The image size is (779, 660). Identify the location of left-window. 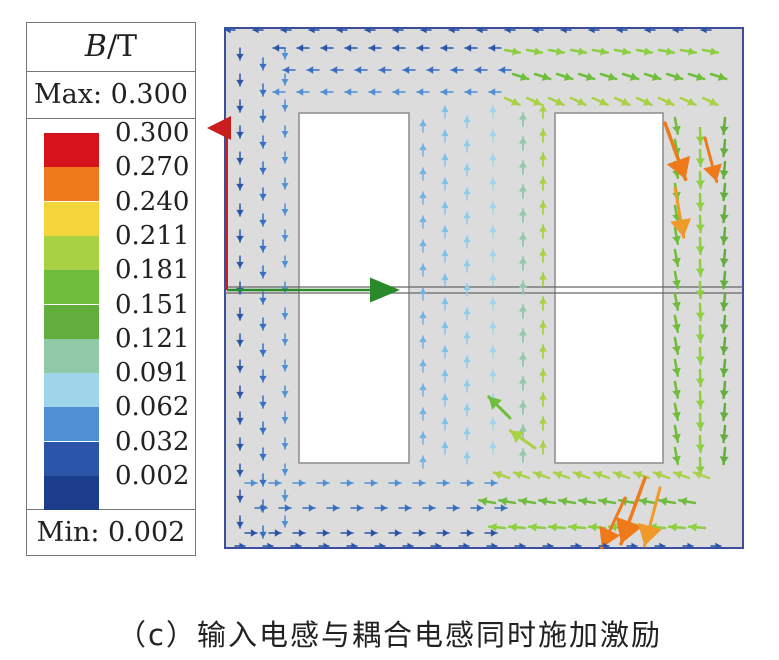
(354, 288).